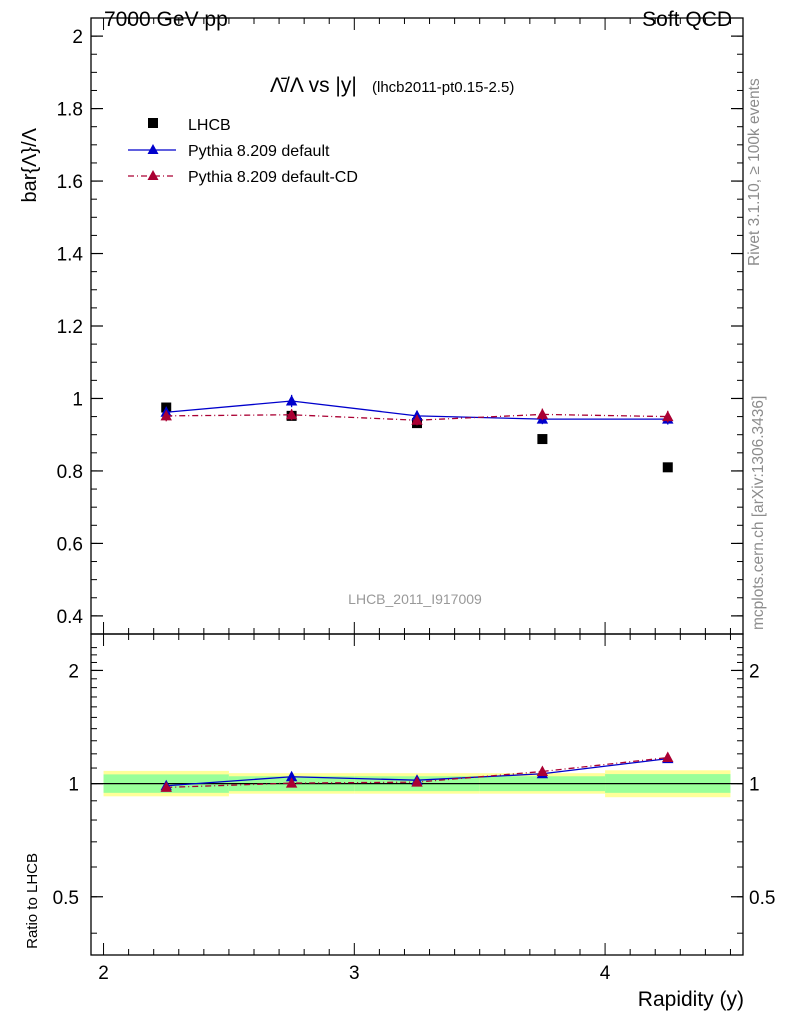 This screenshot has height=1024, width=786. Describe the element at coordinates (754, 671) in the screenshot. I see `ratio-y-tick-label-right: 2` at that location.